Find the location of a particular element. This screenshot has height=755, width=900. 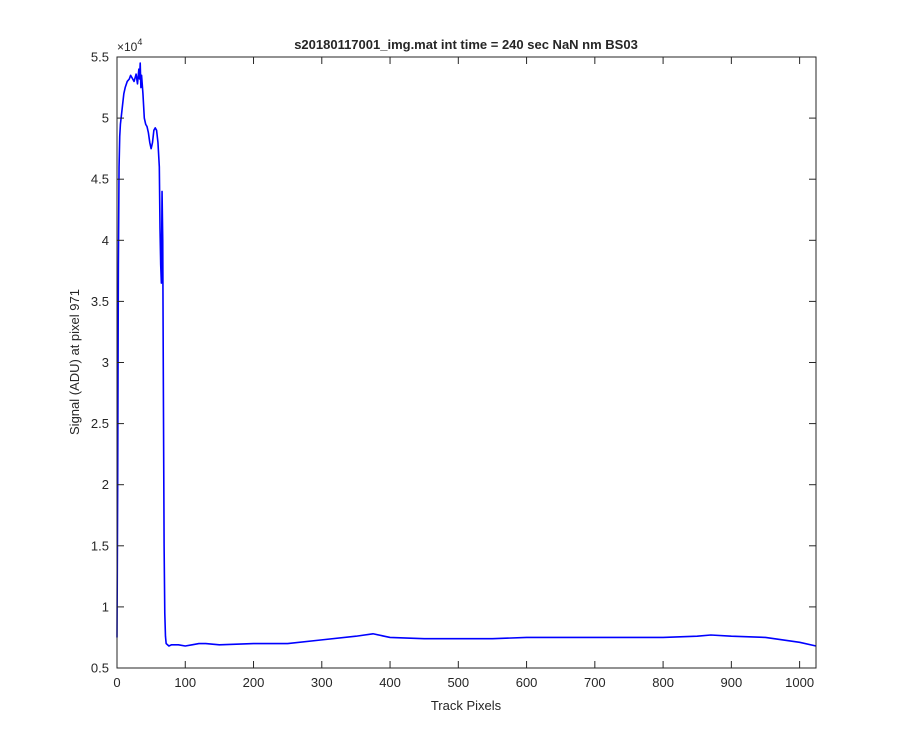

x-tick-label: 200 is located at coordinates (254, 682).